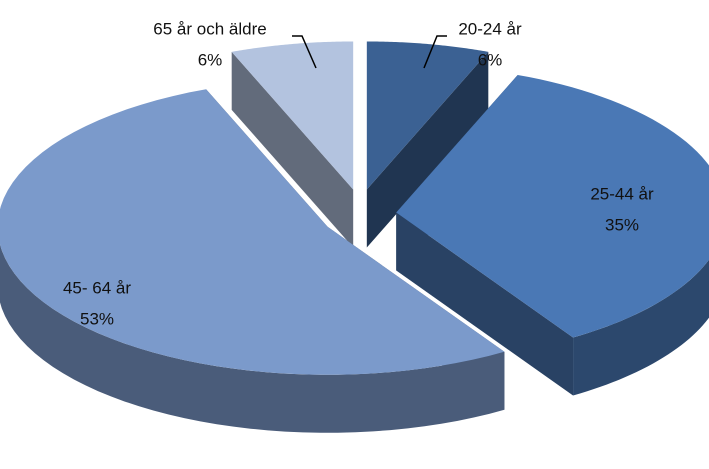  Describe the element at coordinates (97, 318) in the screenshot. I see `value-label: 53%` at that location.